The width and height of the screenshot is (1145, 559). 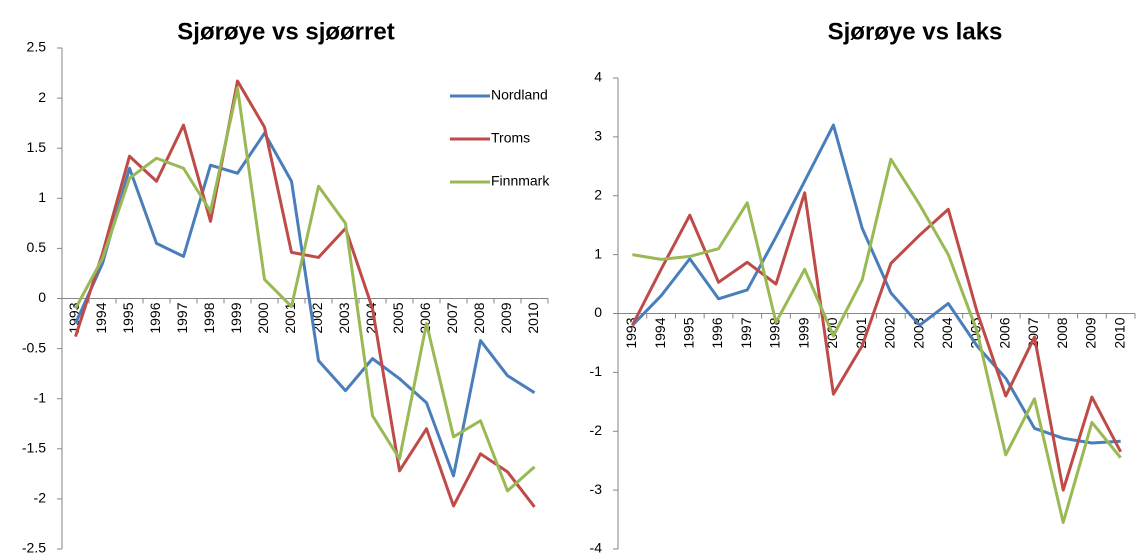 What do you see at coordinates (598, 136) in the screenshot?
I see `y-tick-label: 3` at bounding box center [598, 136].